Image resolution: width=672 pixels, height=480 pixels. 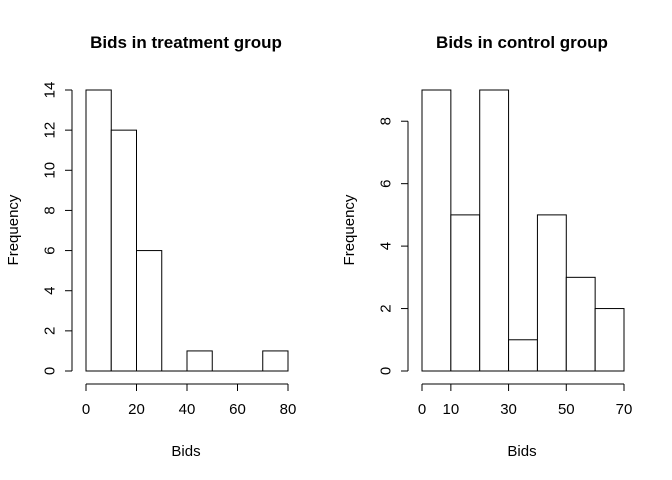 What do you see at coordinates (50, 90) in the screenshot?
I see `y-tick-label: 14` at bounding box center [50, 90].